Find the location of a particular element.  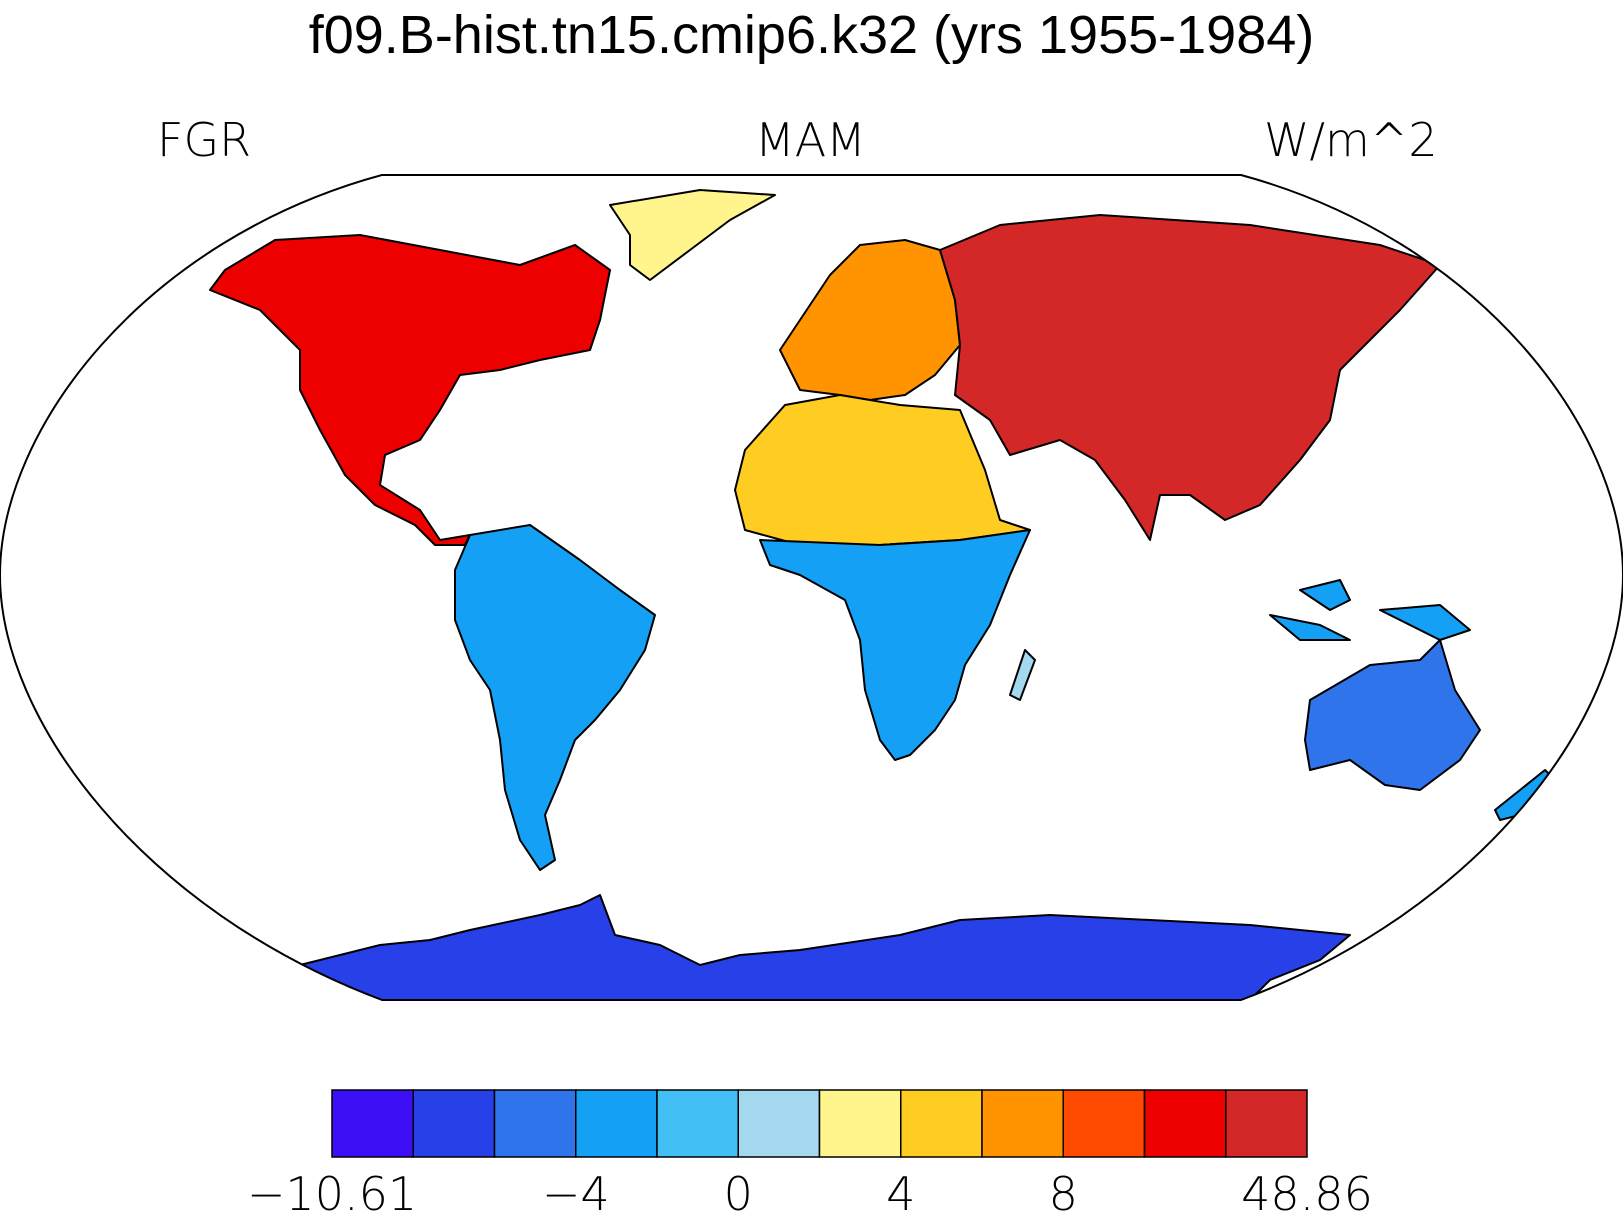

colorbar is located at coordinates (819, 1123).